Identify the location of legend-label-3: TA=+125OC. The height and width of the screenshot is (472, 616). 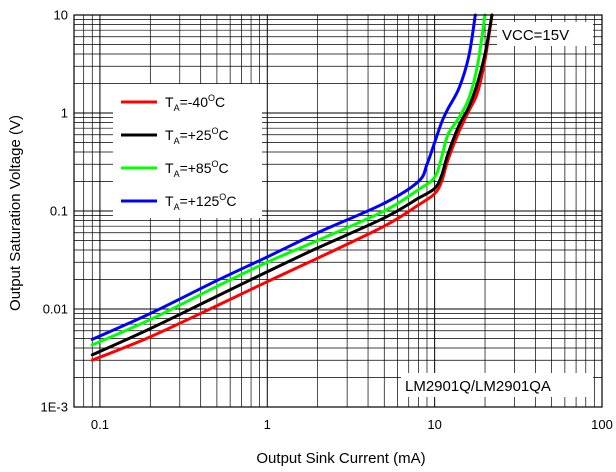
(200, 202).